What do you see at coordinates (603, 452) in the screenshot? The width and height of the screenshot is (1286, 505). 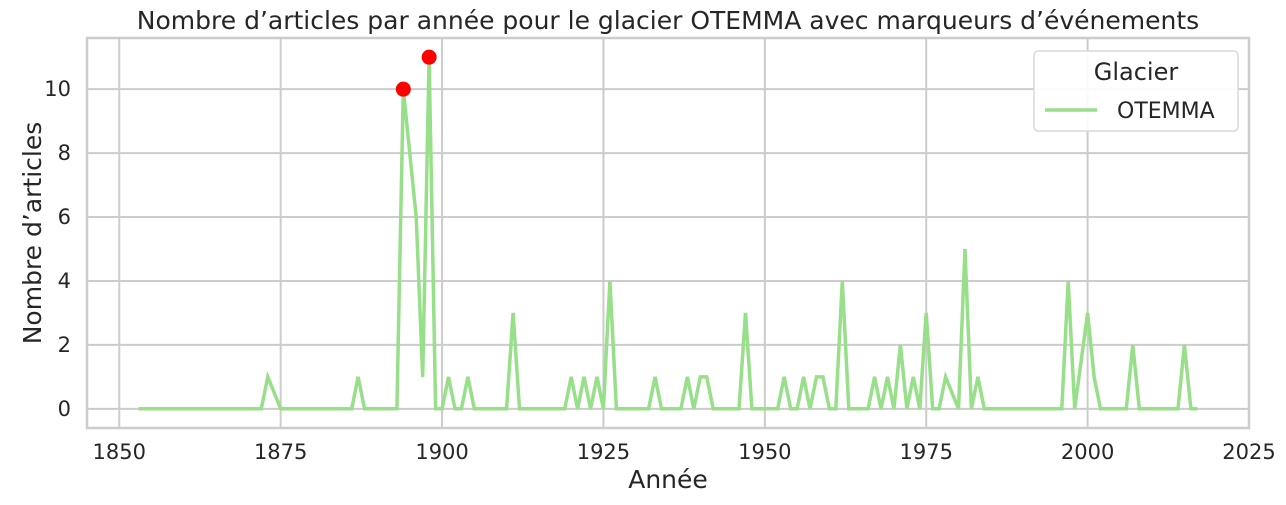 I see `x-tick-label: 1925` at bounding box center [603, 452].